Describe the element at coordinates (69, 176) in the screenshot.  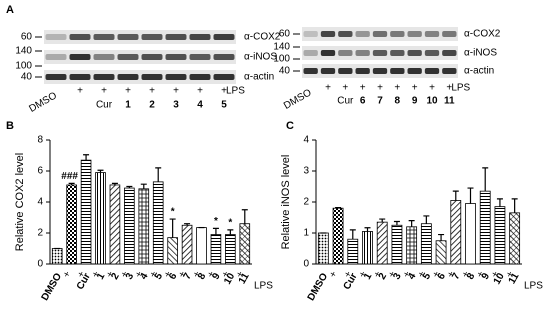
I see `significance: ###` at that location.